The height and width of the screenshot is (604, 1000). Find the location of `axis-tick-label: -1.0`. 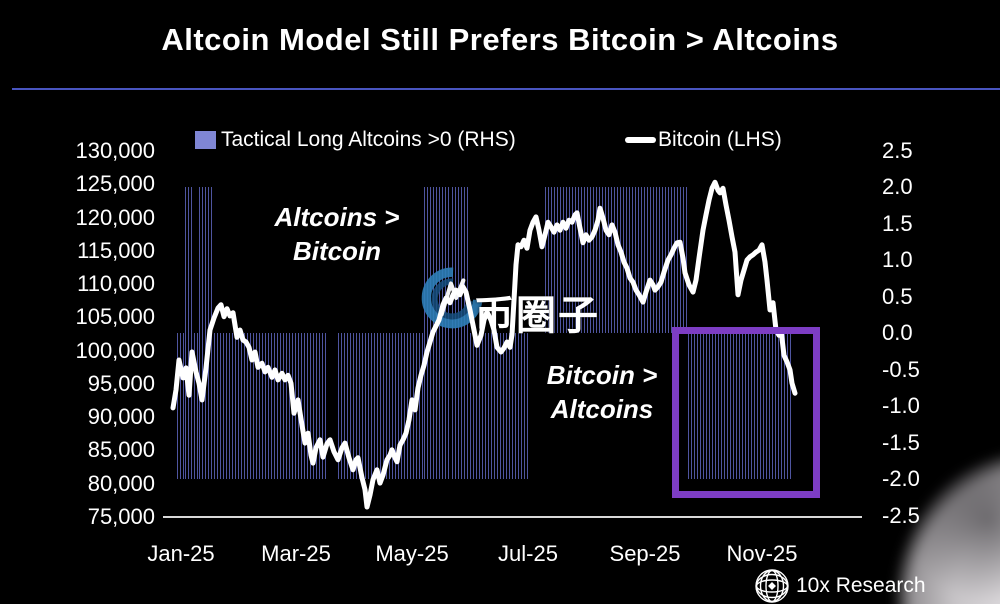

axis-tick-label: -1.0 is located at coordinates (901, 405).